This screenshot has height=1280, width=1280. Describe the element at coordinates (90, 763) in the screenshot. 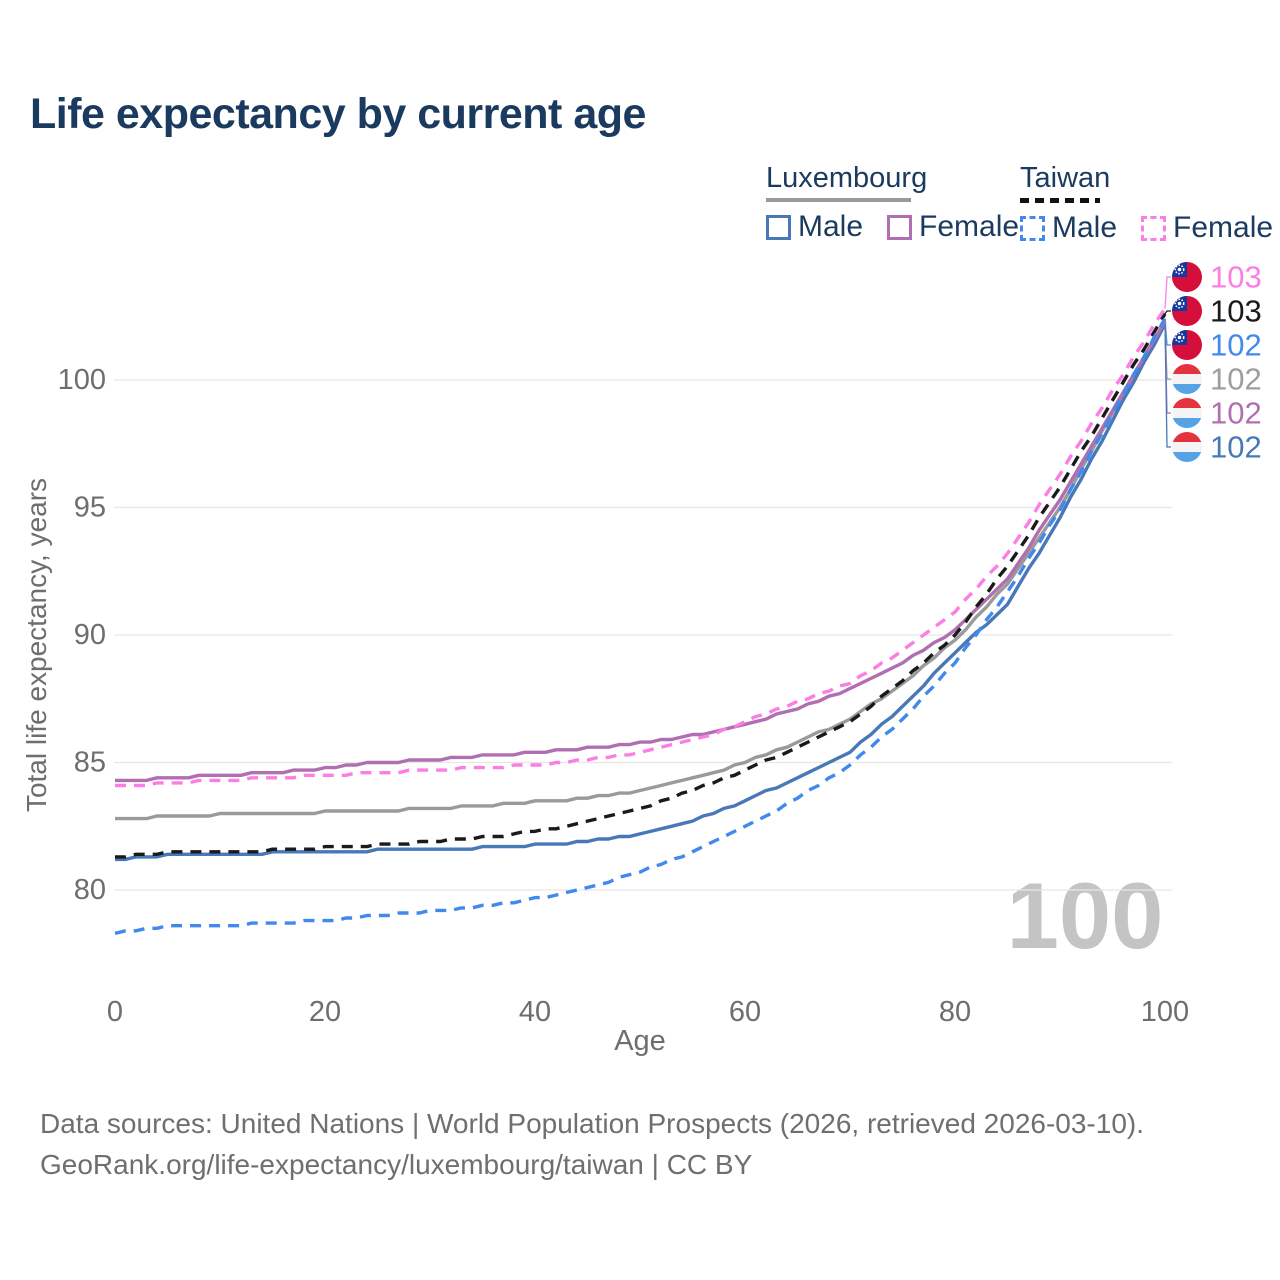

I see `y-tick-label: 85` at that location.